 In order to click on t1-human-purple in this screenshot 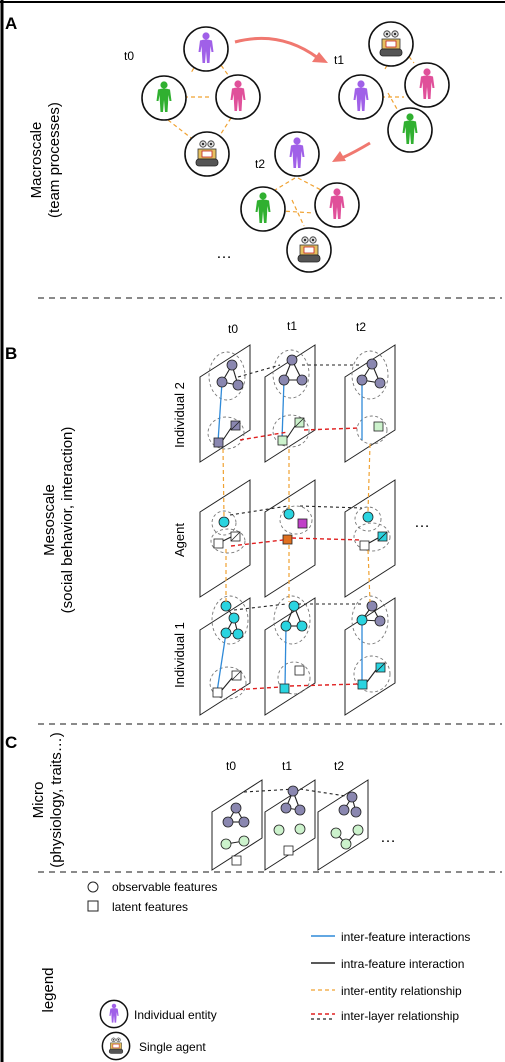, I will do `click(361, 97)`.